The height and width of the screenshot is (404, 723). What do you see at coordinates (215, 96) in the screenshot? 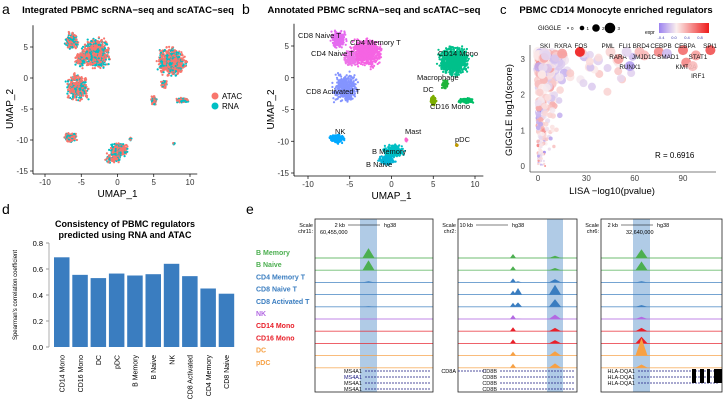
I see `legend-swatch-atac` at bounding box center [215, 96].